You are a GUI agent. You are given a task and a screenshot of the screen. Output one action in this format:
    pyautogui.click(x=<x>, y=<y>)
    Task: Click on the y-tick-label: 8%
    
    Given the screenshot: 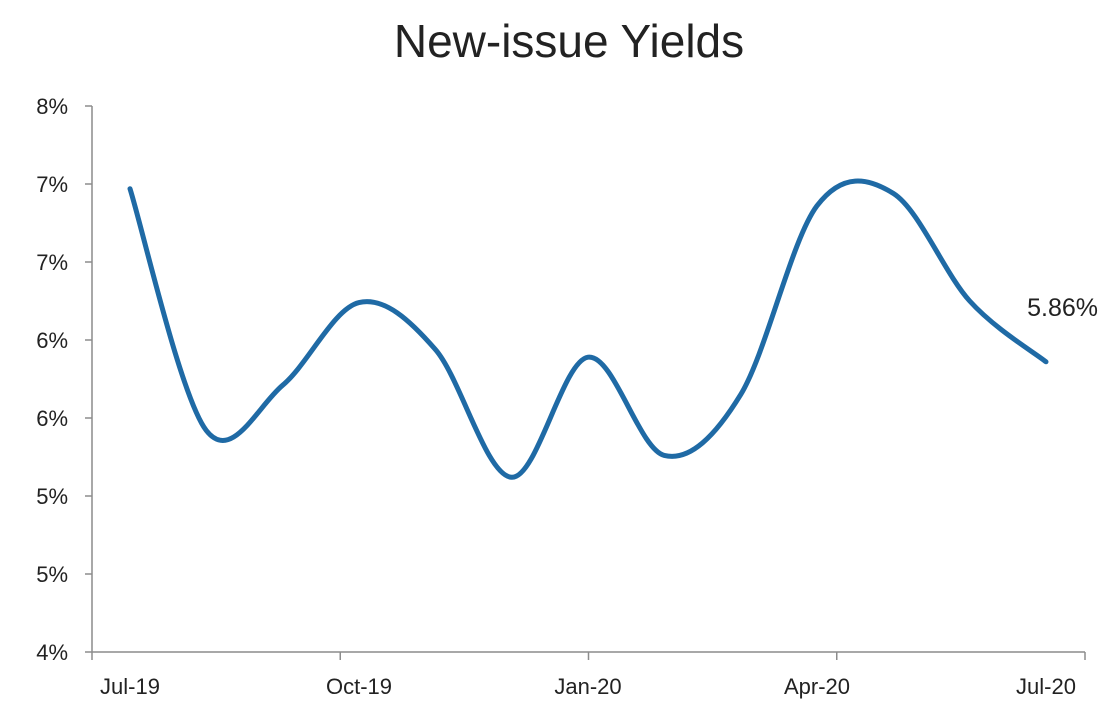 What is the action you would take?
    pyautogui.click(x=52, y=106)
    